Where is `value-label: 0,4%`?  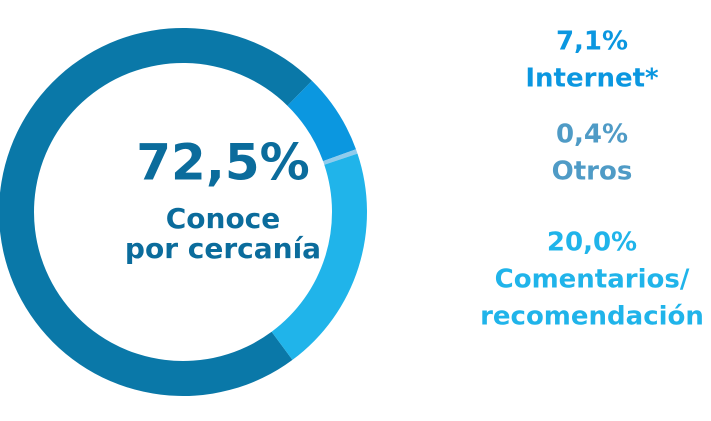 value-label: 0,4% is located at coordinates (592, 135).